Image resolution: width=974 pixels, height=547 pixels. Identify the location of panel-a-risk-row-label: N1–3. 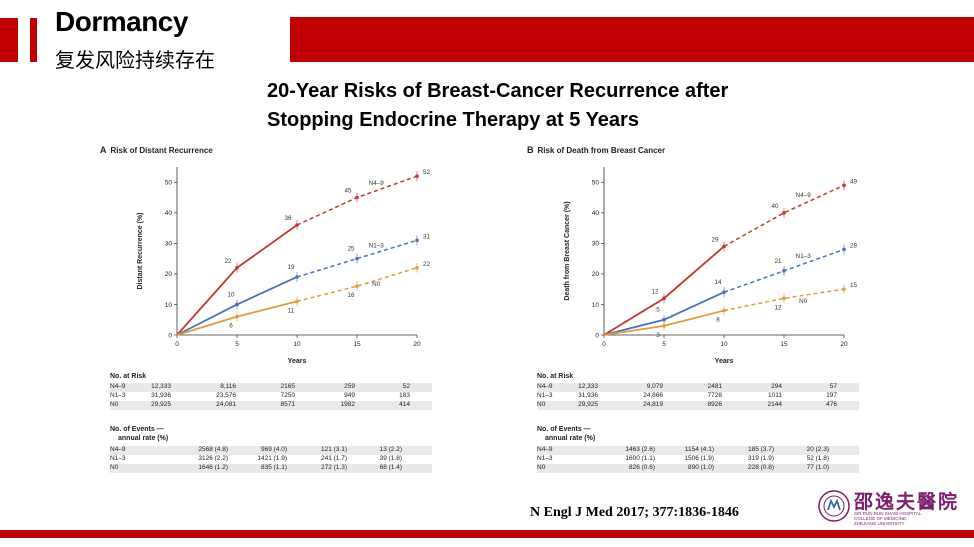
(118, 395).